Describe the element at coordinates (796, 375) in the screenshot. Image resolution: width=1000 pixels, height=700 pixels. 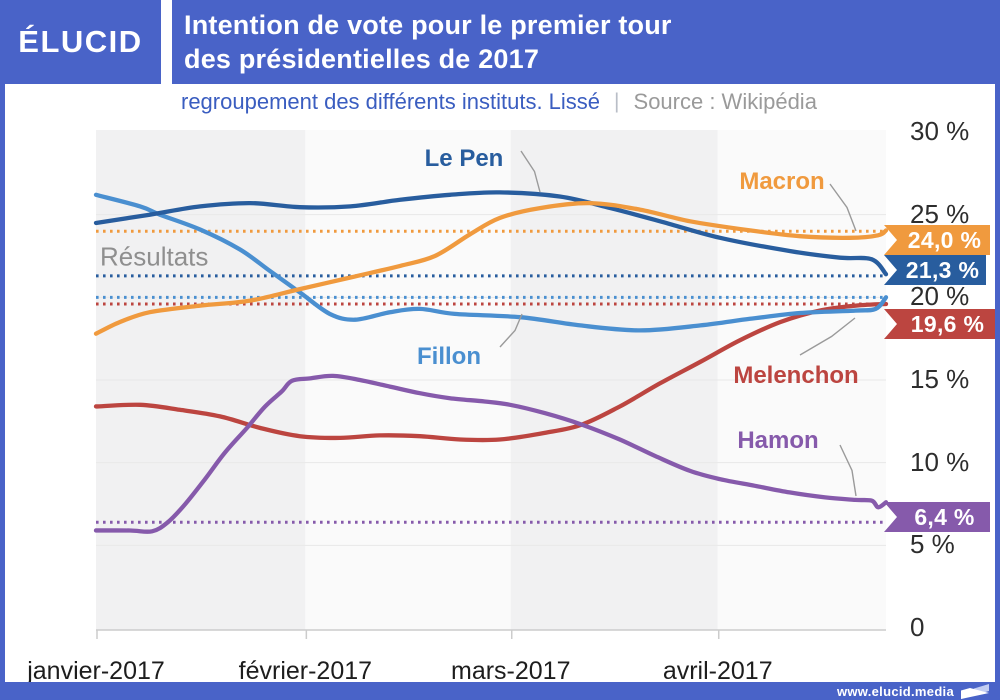
I see `series-label-melenchon: Melenchon` at that location.